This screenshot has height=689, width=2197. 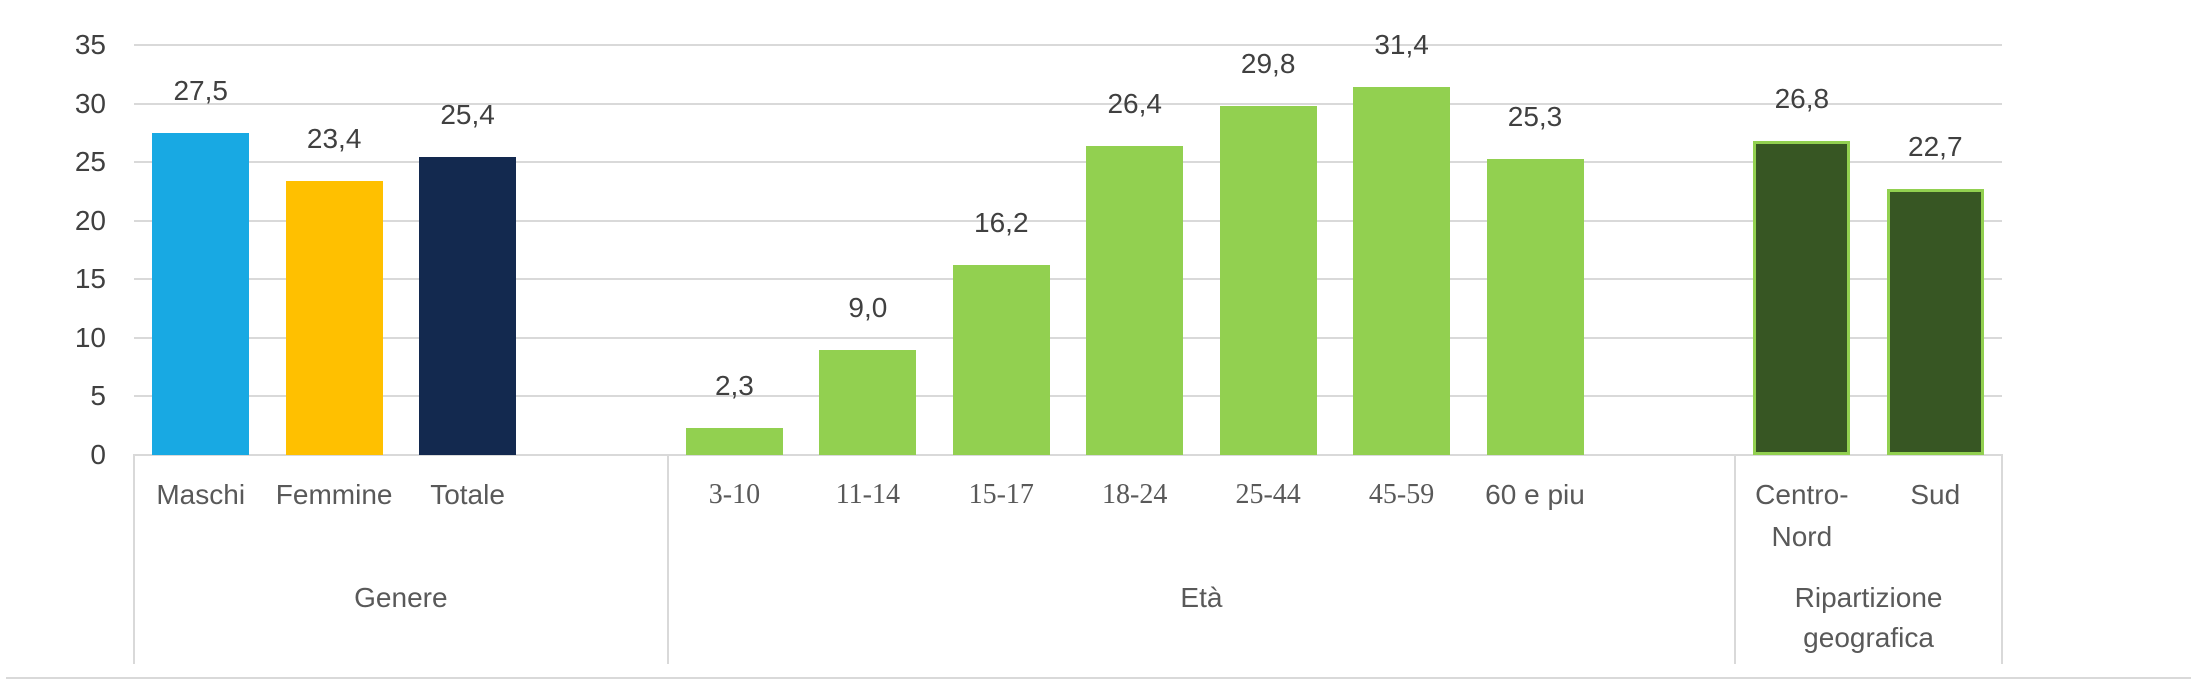 What do you see at coordinates (1001, 494) in the screenshot?
I see `category-label-15-17: 15-17` at bounding box center [1001, 494].